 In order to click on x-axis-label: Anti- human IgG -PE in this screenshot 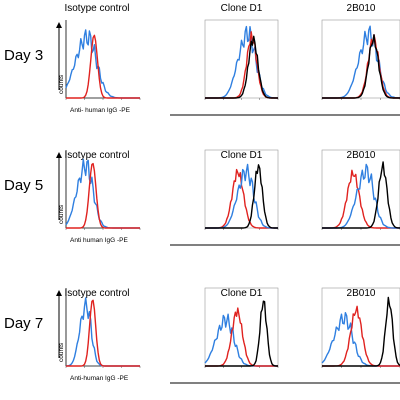, I will do `click(100, 110)`.